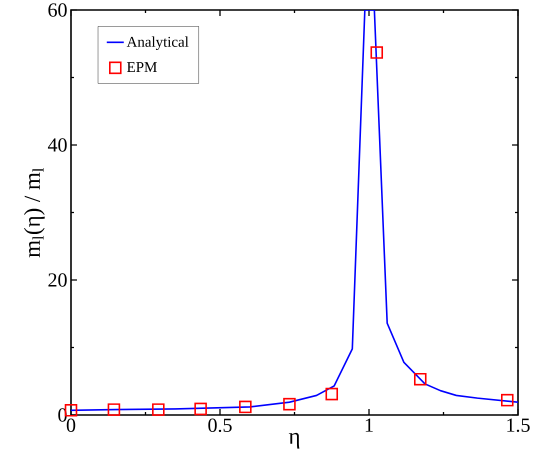  I want to click on y-tick-label: 60, so click(57, 10).